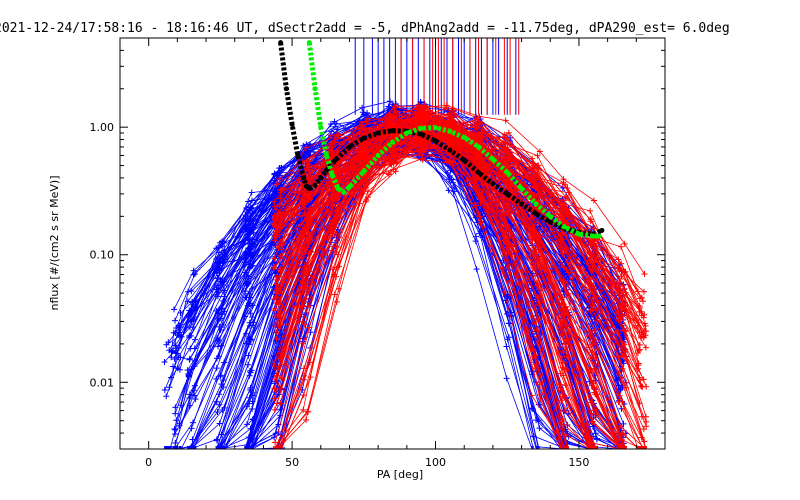 This screenshot has height=500, width=800. What do you see at coordinates (400, 474) in the screenshot?
I see `x-axis-label: PA [deg]` at bounding box center [400, 474].